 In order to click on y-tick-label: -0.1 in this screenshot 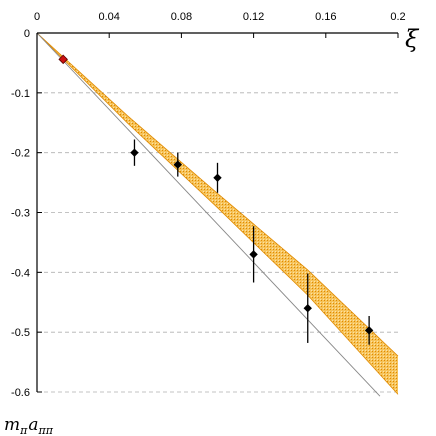, I will do `click(20, 94)`.